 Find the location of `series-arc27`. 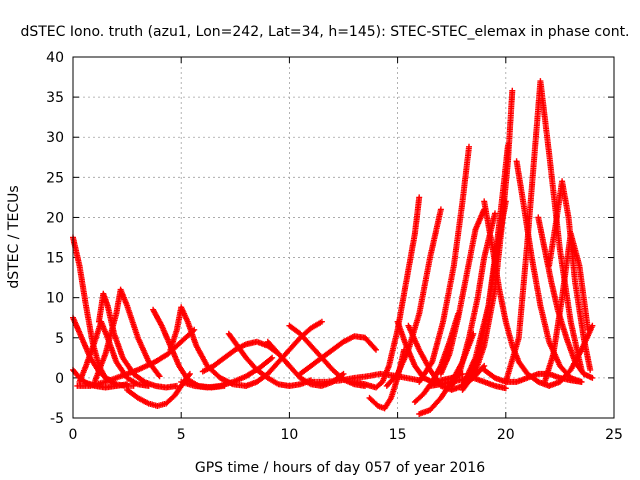

series-arc27 is located at coordinates (462, 291).